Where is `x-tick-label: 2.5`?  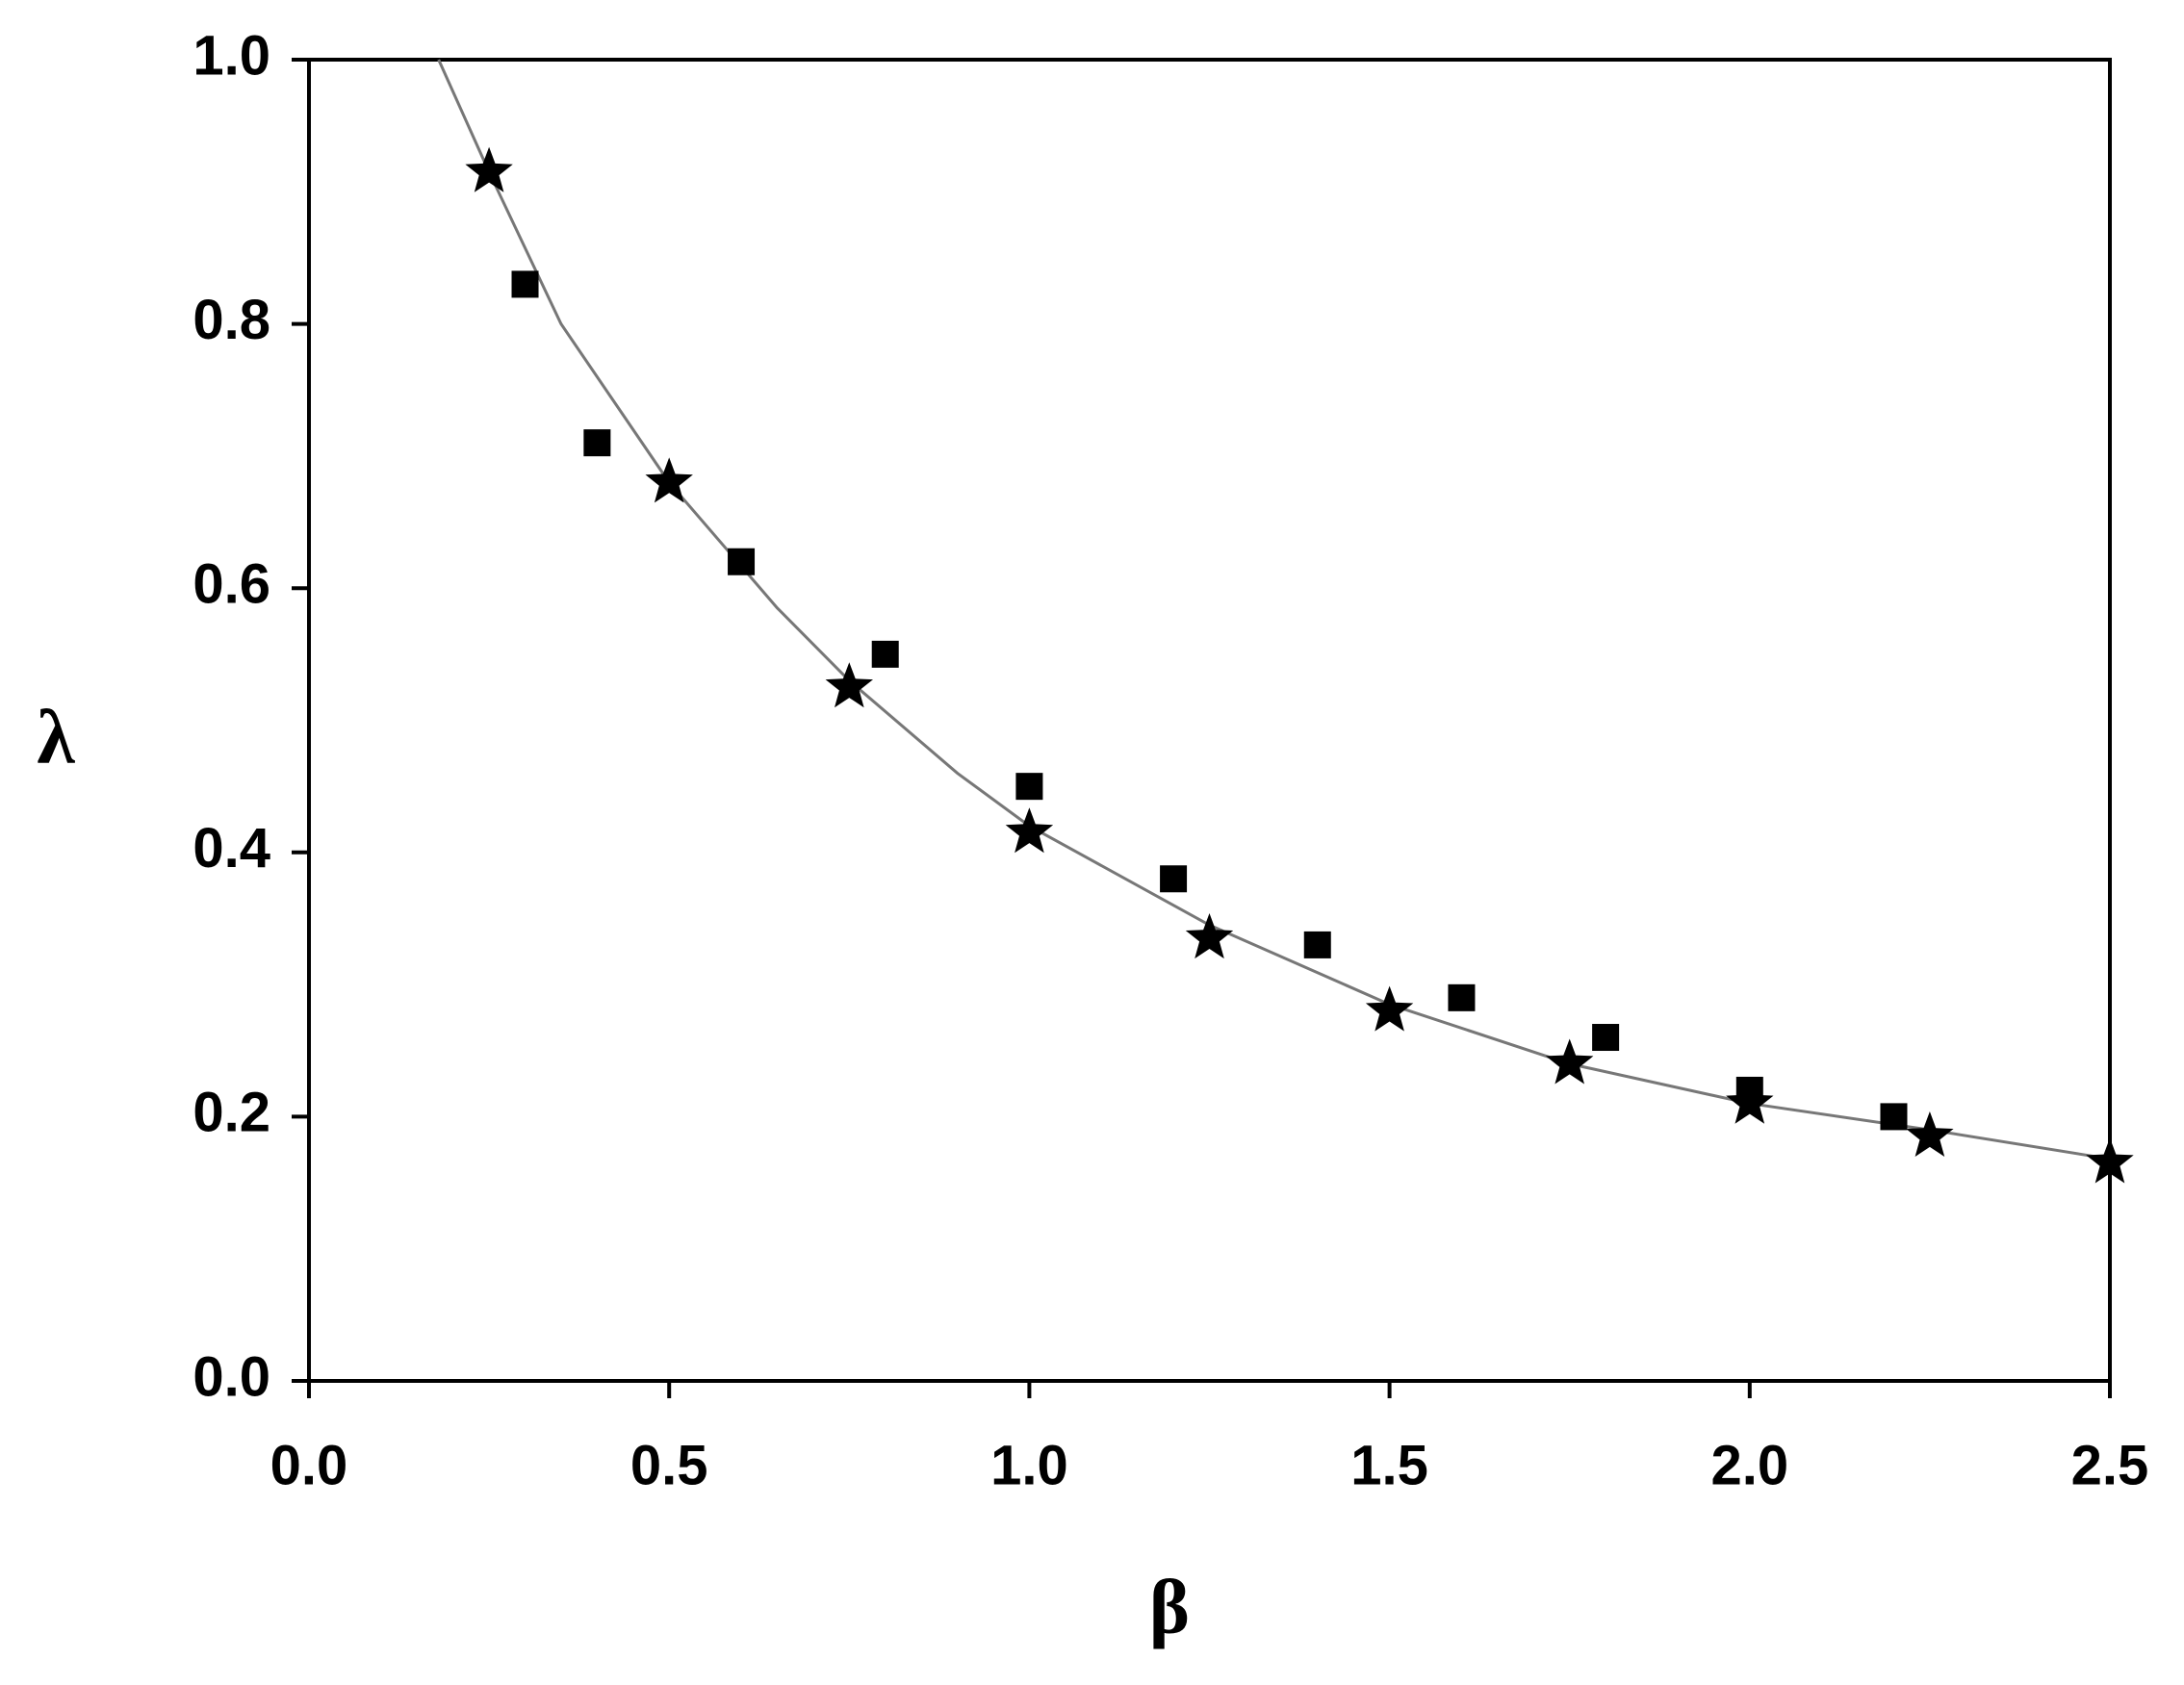
x-tick-label: 2.5 is located at coordinates (2110, 1465).